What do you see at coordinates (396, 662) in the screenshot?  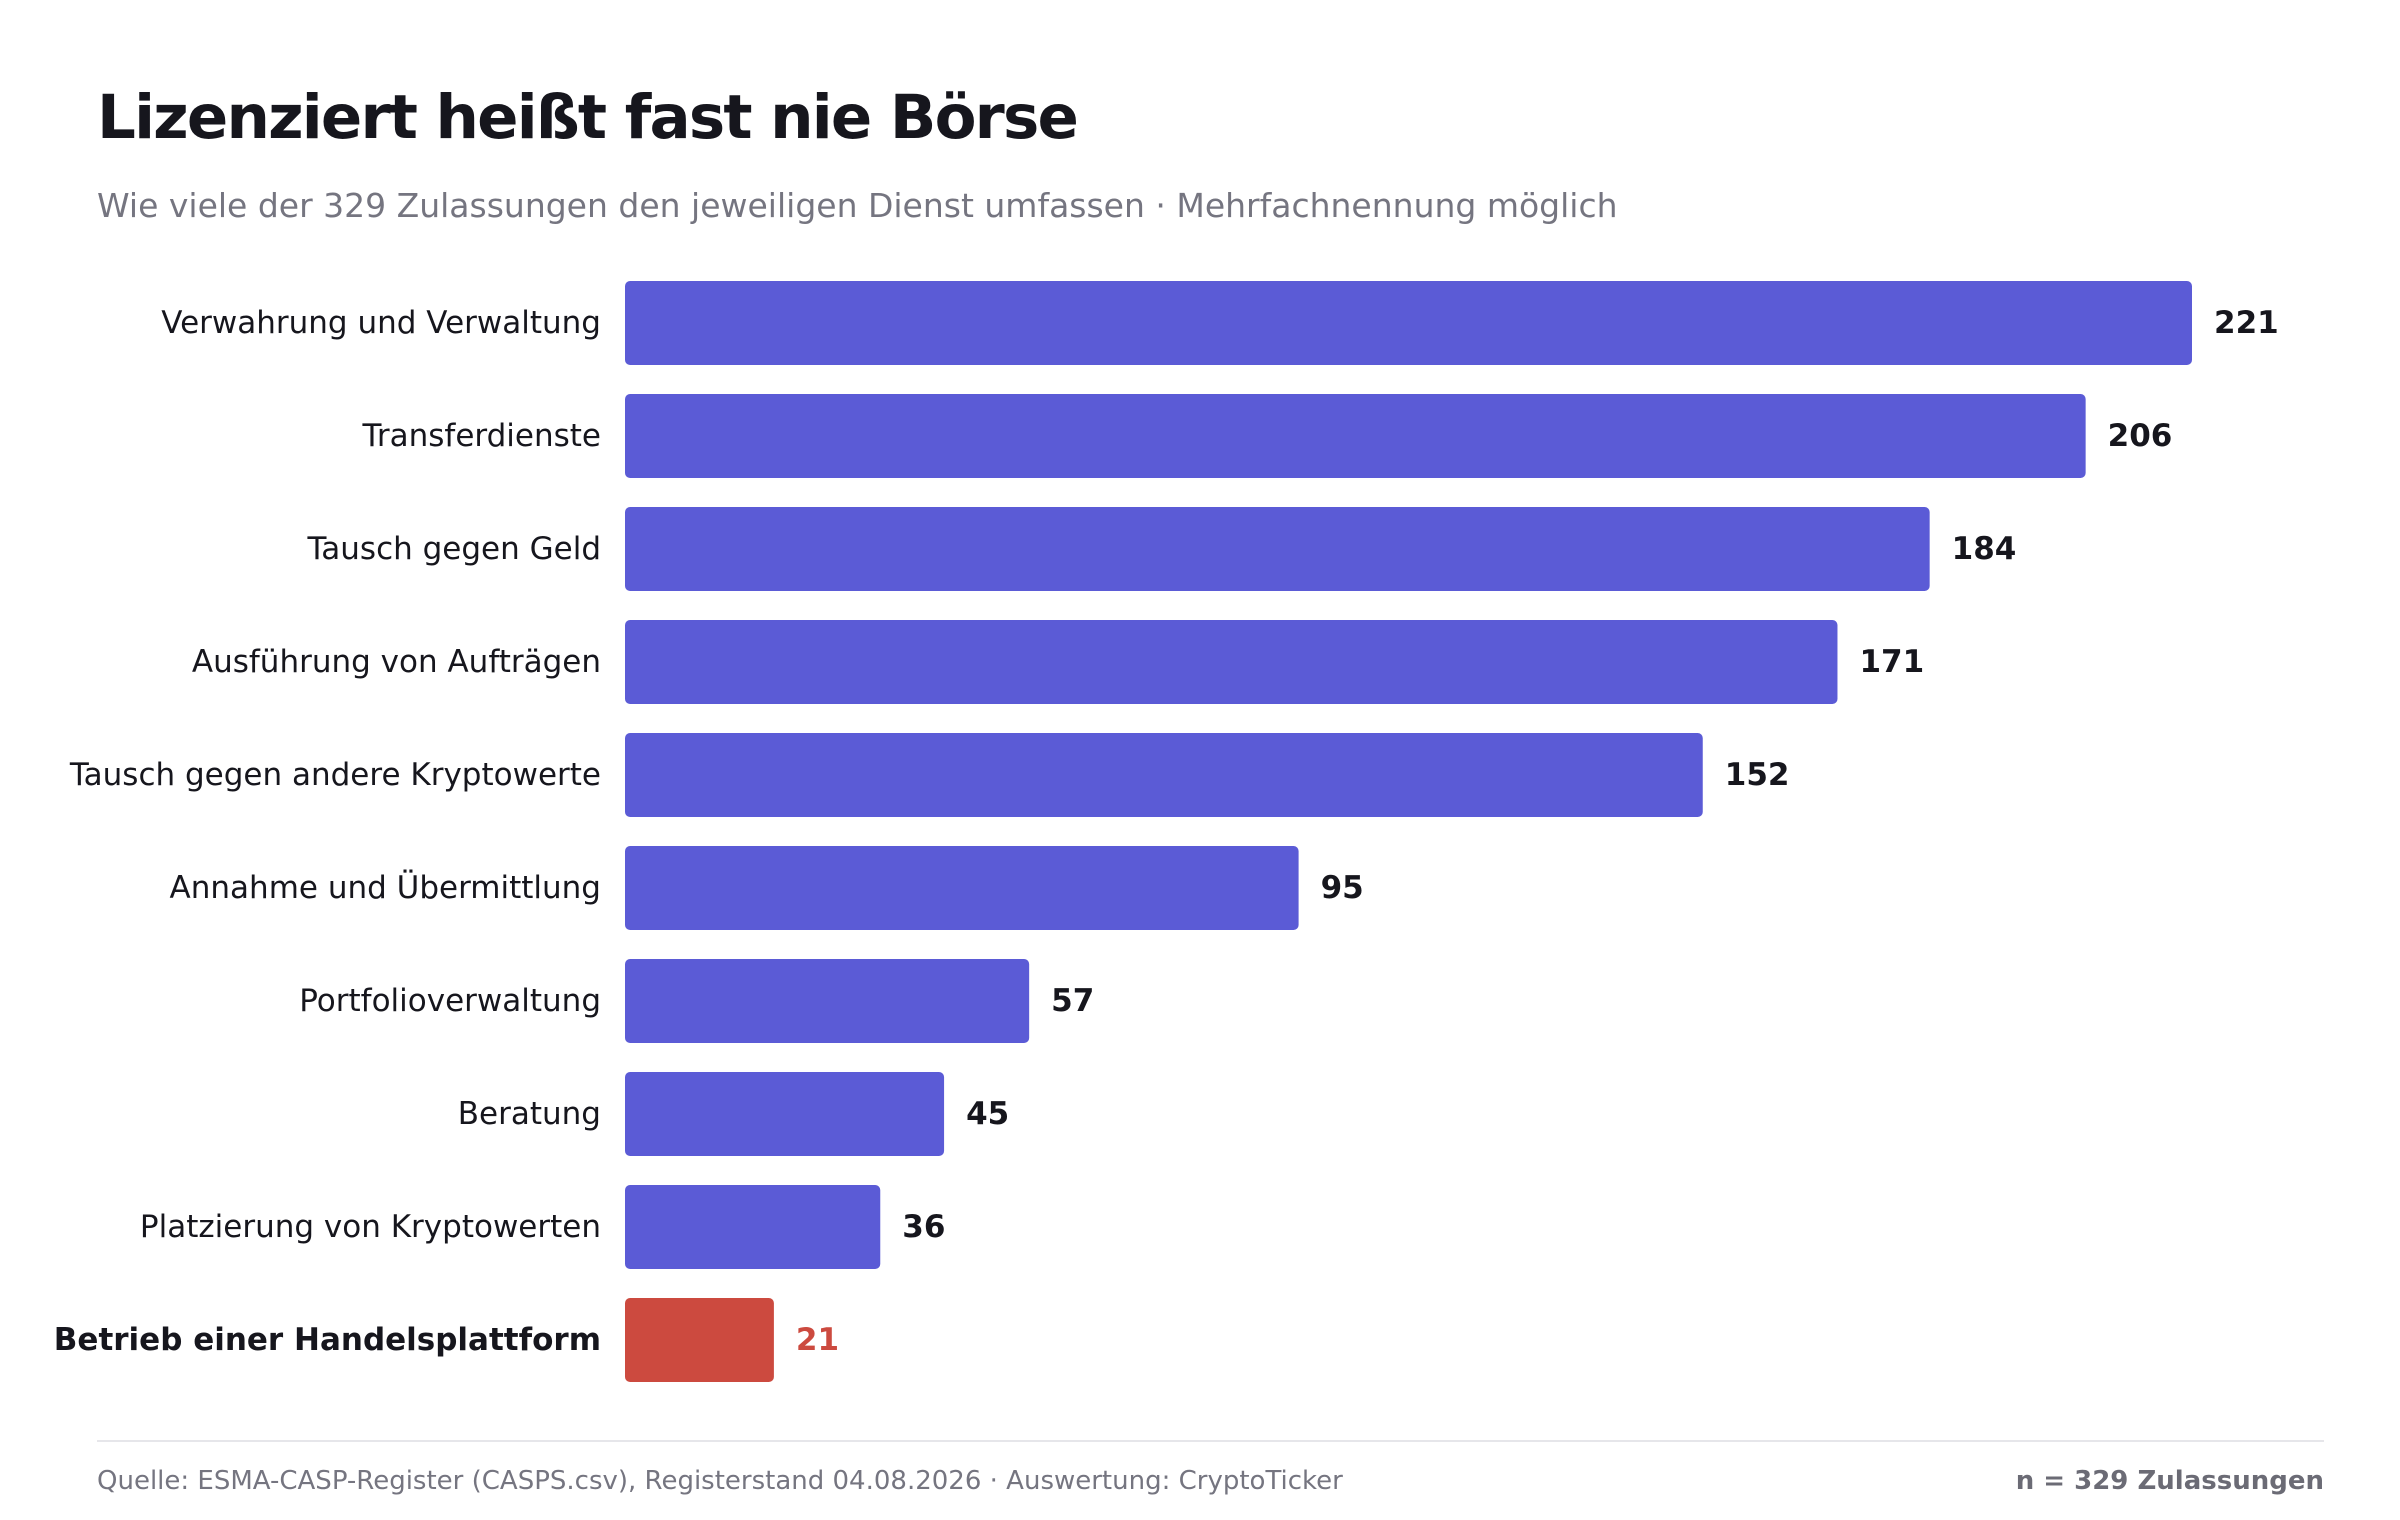 I see `category-label: Ausführung von Aufträgen` at bounding box center [396, 662].